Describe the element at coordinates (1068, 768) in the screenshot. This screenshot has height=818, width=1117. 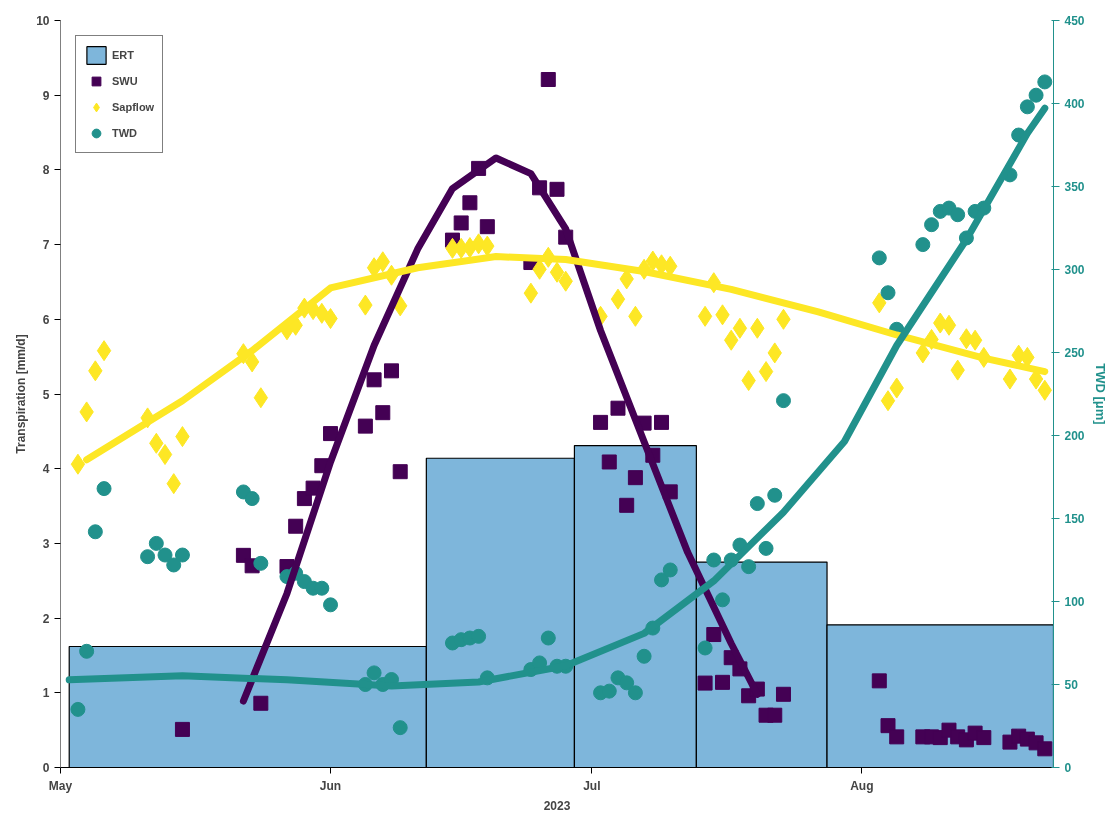
I see `y2-tick-label: 0` at that location.